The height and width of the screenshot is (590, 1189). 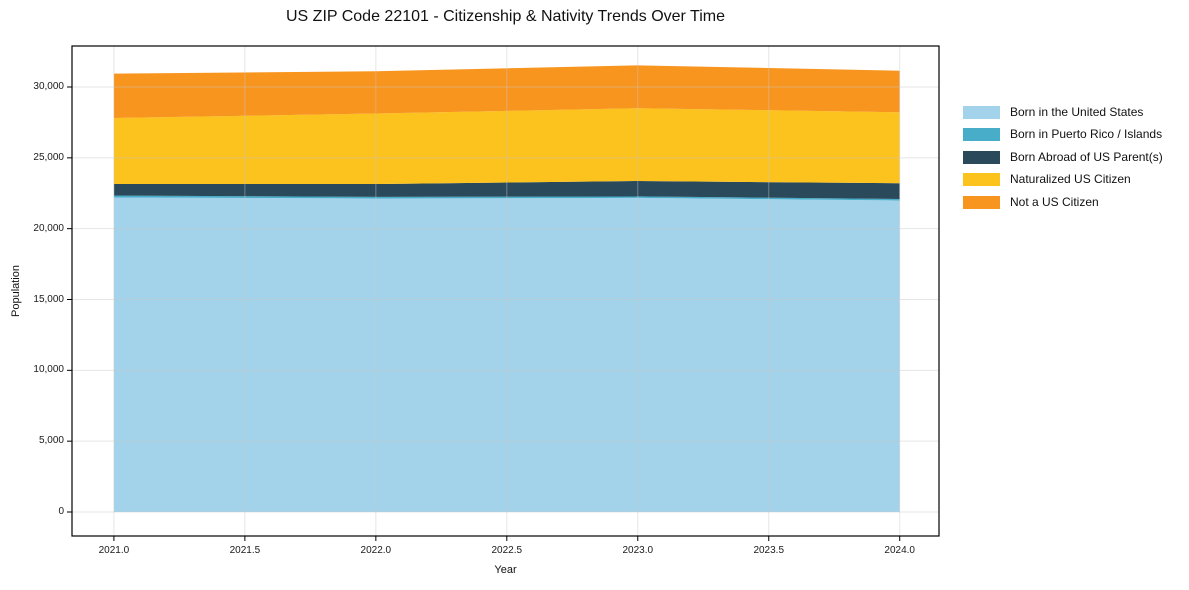 What do you see at coordinates (48, 86) in the screenshot?
I see `y-tick-label: 30,000` at bounding box center [48, 86].